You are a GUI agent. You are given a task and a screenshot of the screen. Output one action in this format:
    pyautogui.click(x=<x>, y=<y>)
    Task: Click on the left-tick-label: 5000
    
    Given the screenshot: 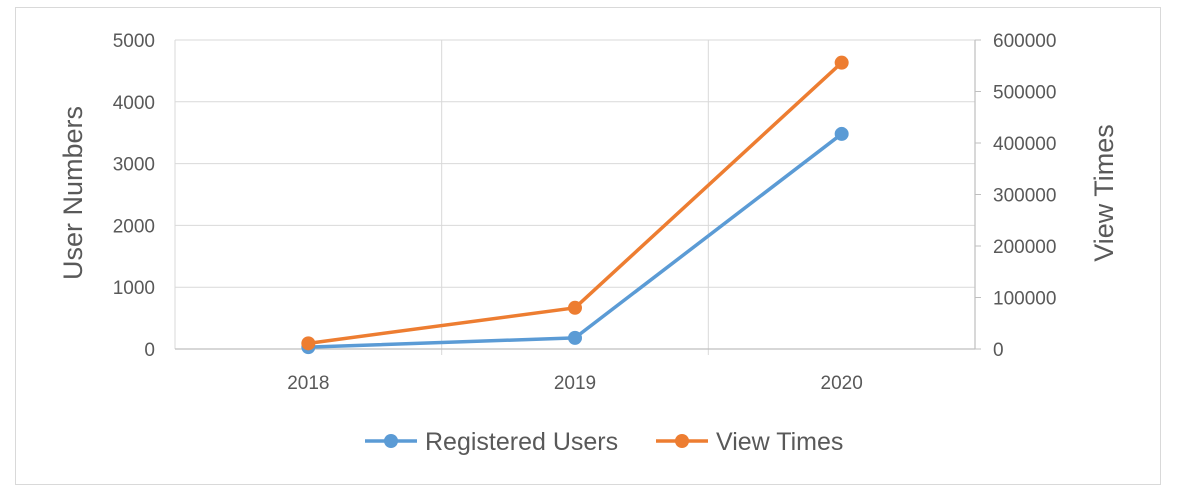 What is the action you would take?
    pyautogui.click(x=134, y=41)
    